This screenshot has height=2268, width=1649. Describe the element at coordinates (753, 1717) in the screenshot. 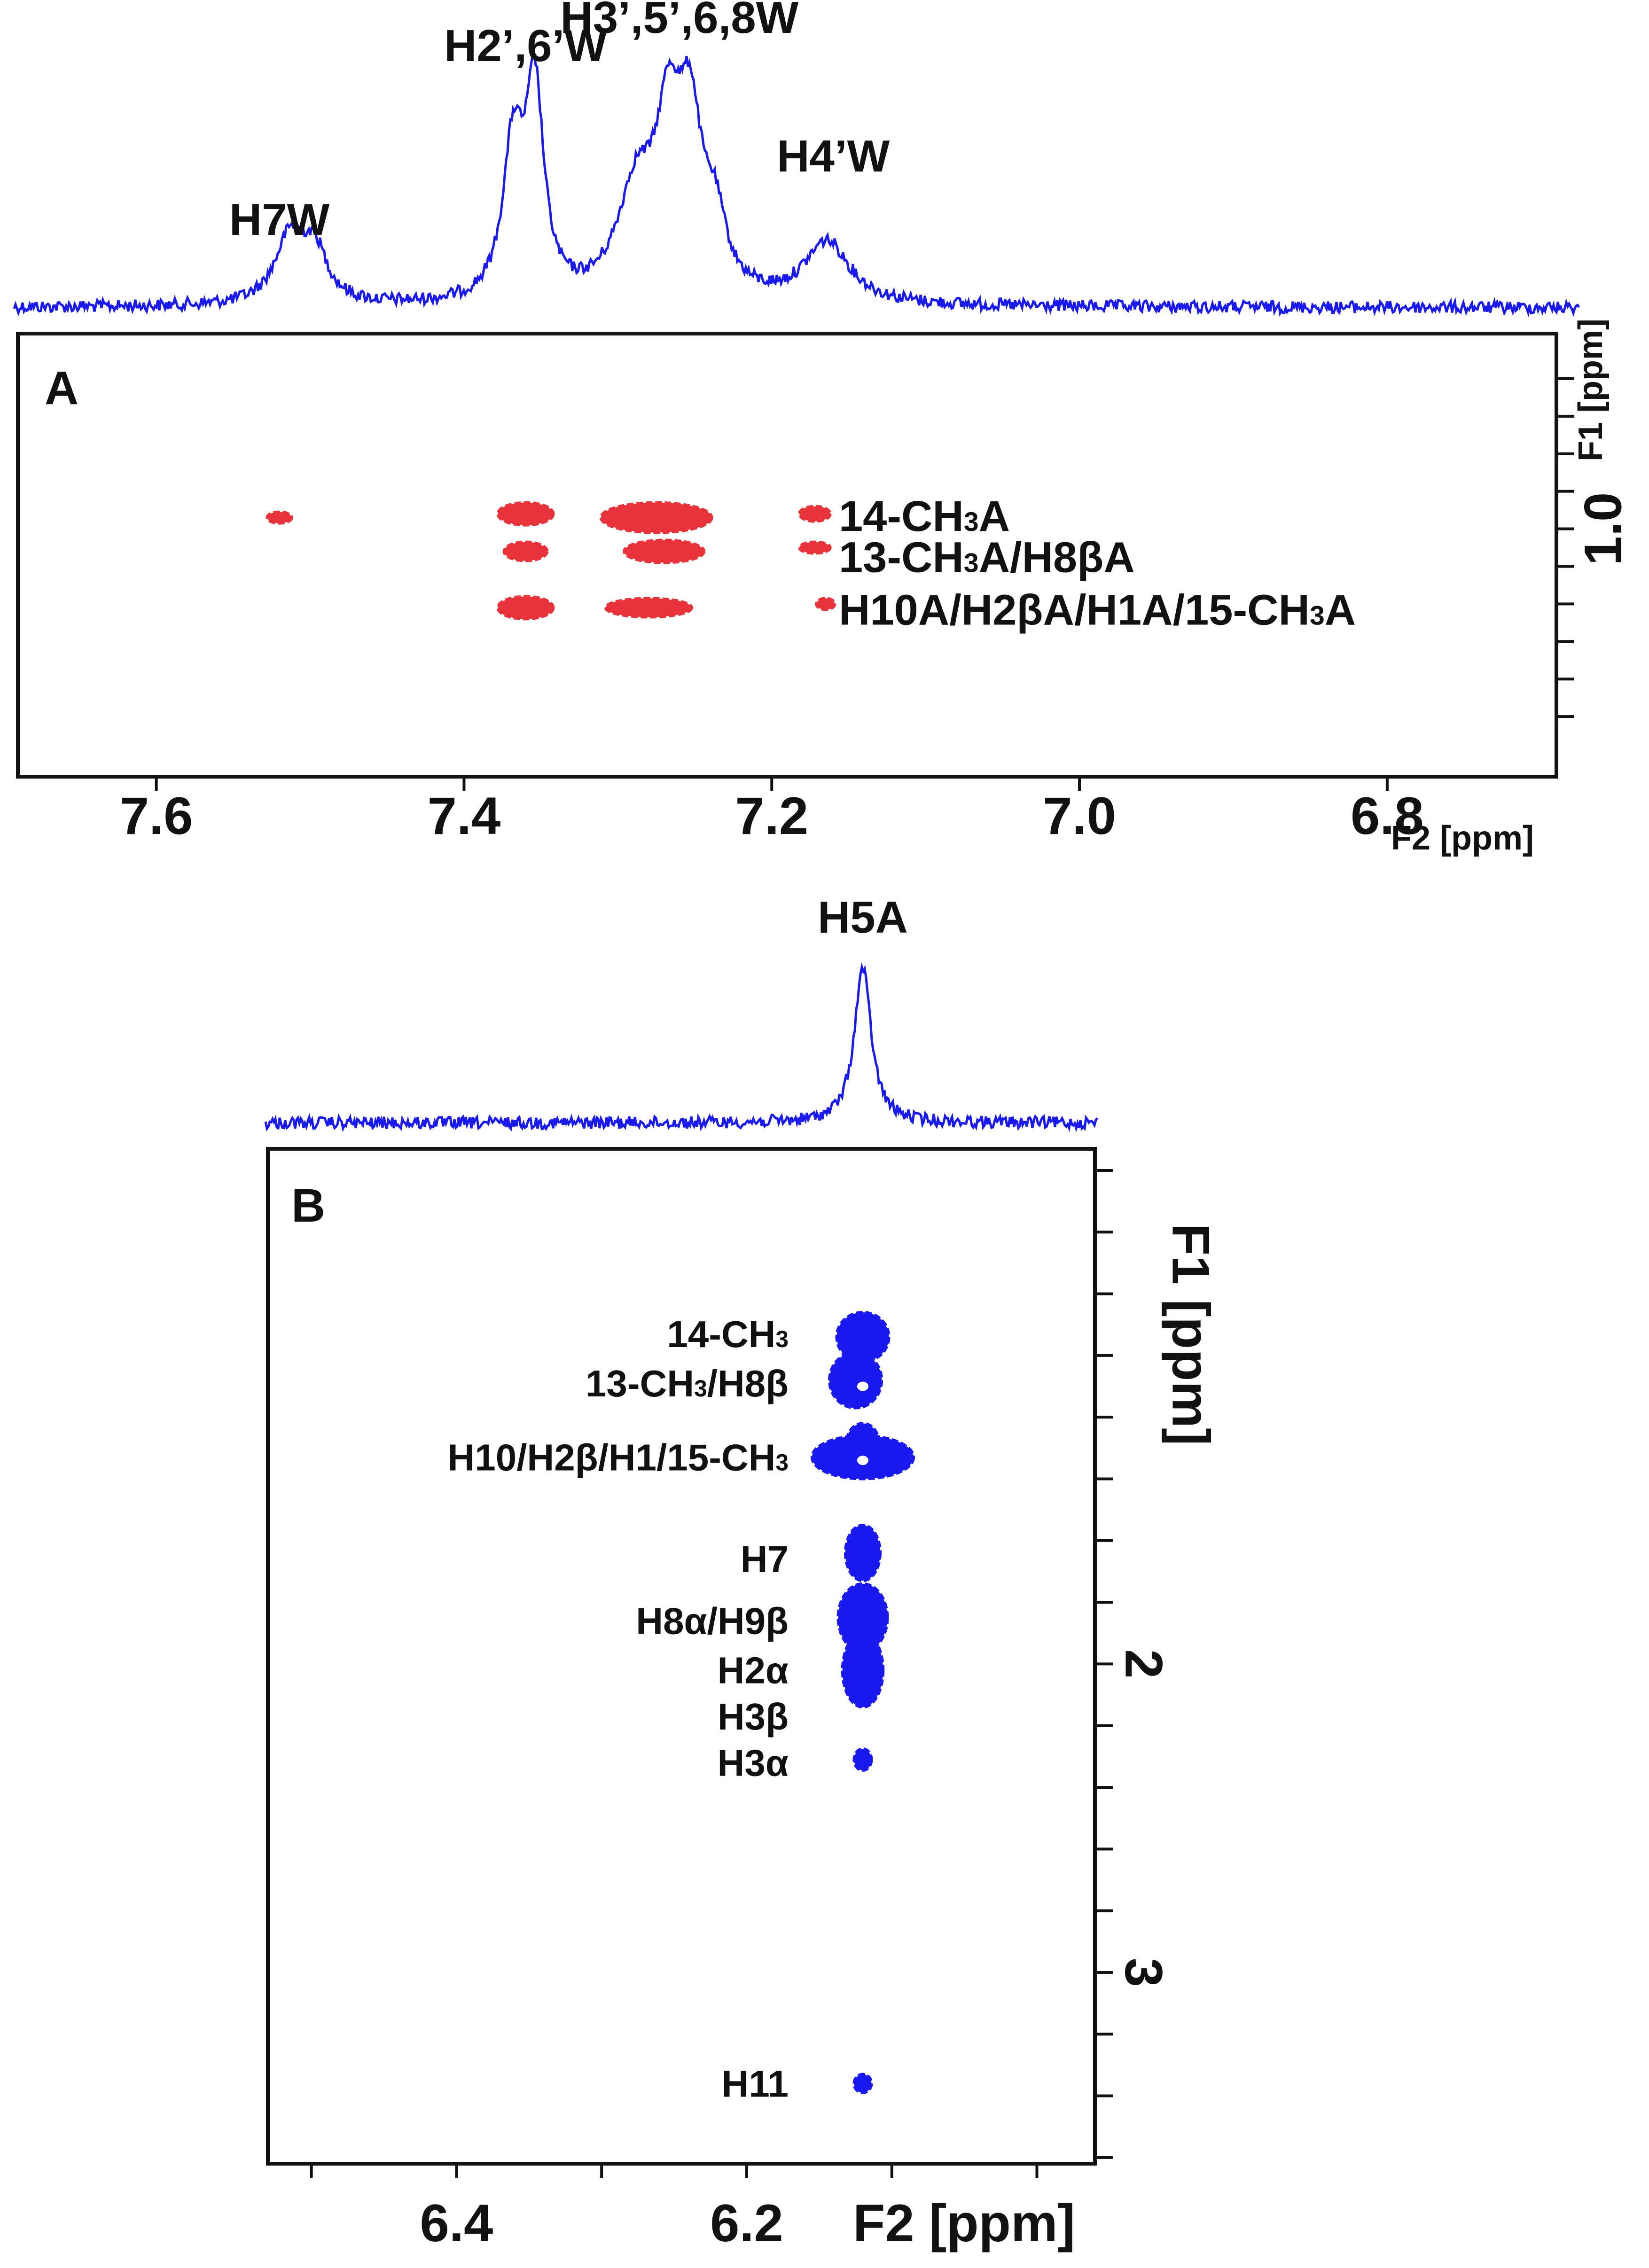

I see `cross-peak-annotation: H3β` at that location.